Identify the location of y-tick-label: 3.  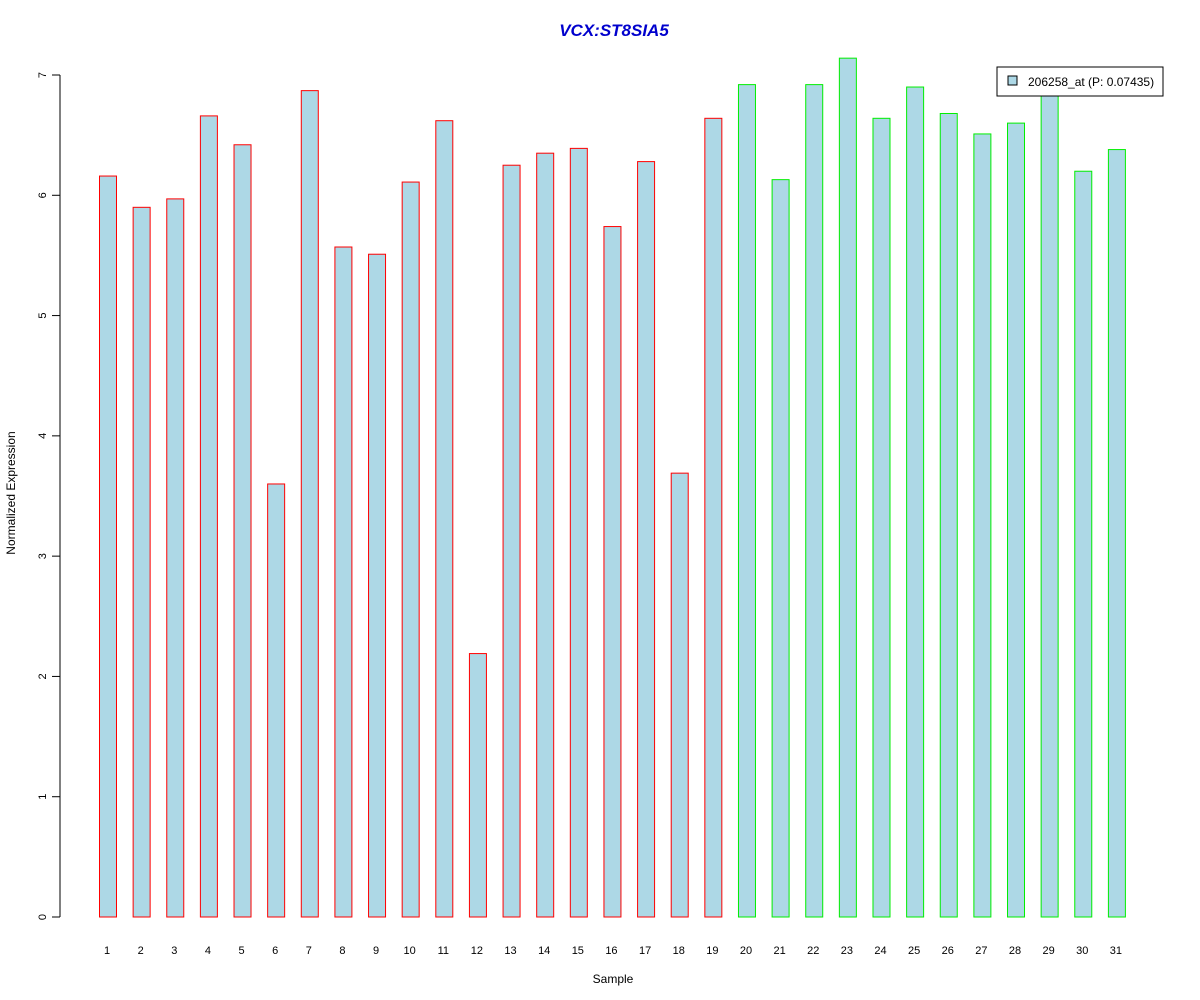
(43, 556).